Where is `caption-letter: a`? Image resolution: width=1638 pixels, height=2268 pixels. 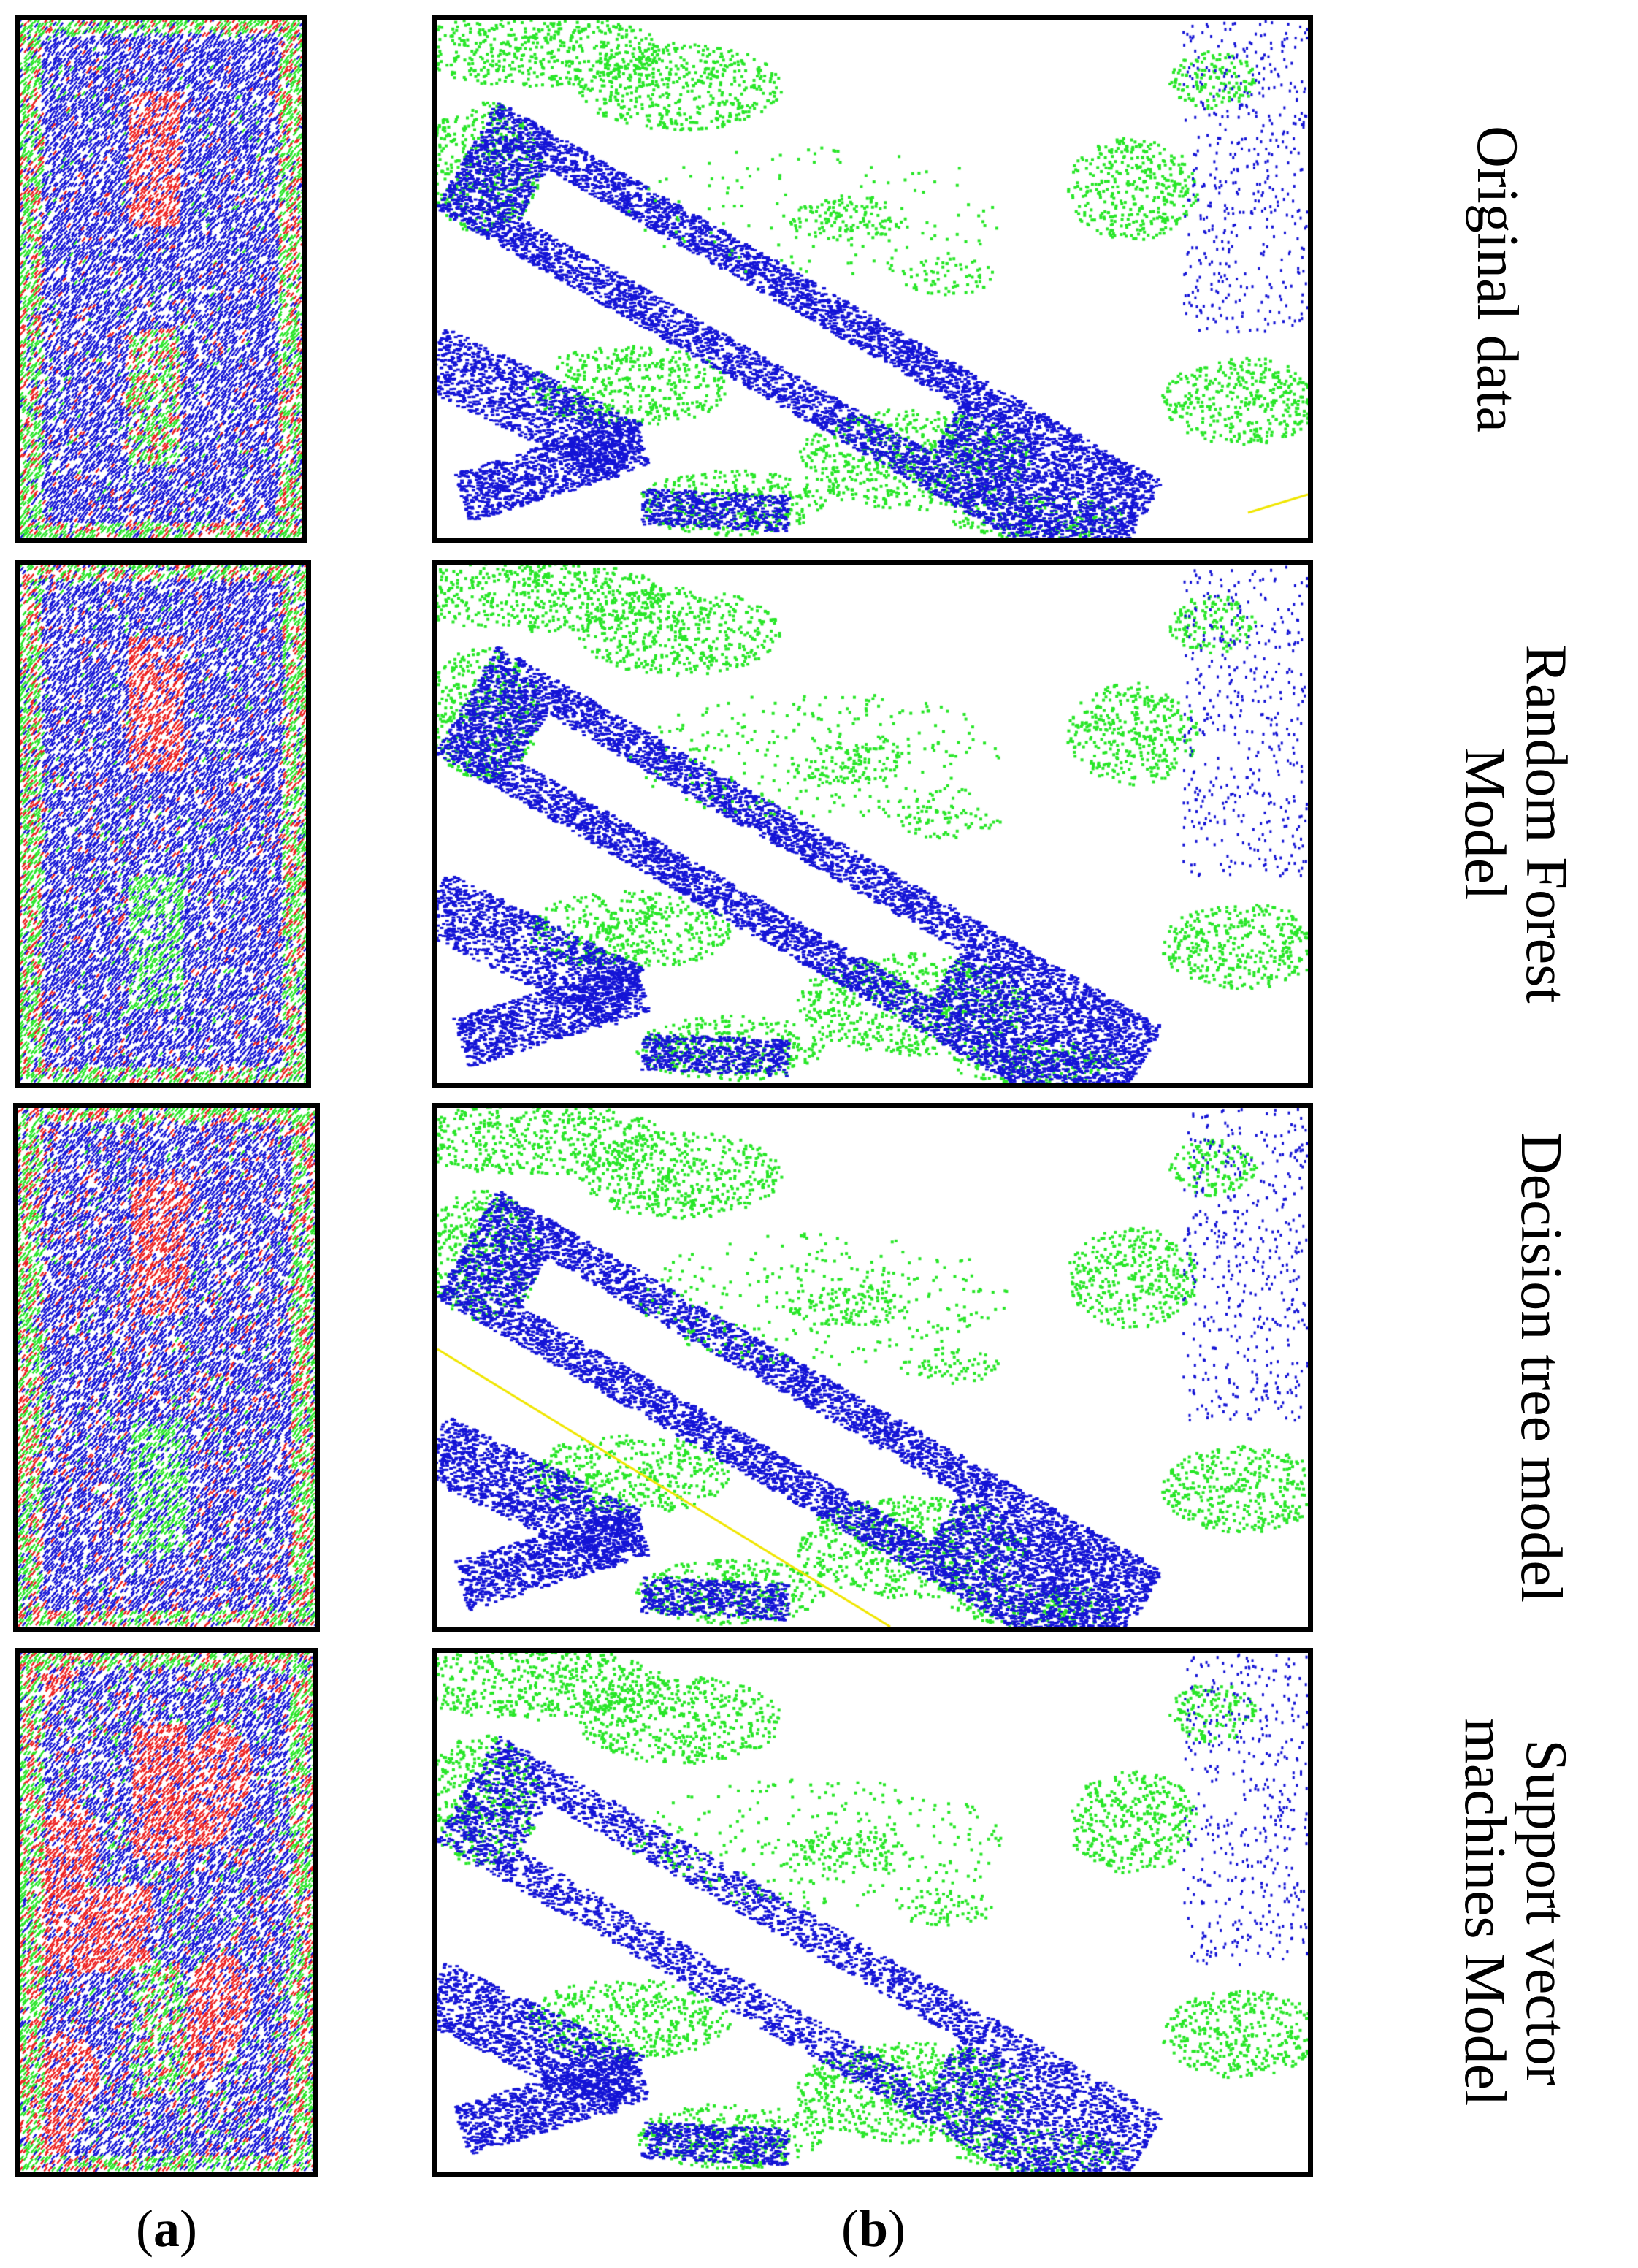
caption-letter: a is located at coordinates (166, 2228).